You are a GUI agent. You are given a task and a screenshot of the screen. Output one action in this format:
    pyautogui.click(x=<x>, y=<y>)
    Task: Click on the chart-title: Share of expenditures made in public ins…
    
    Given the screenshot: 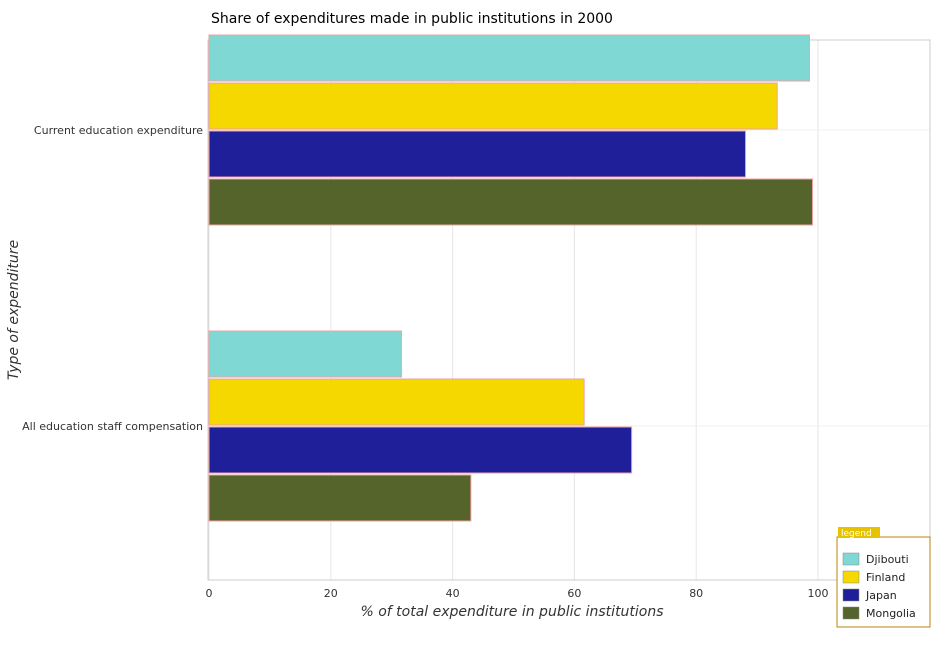 What is the action you would take?
    pyautogui.click(x=412, y=19)
    